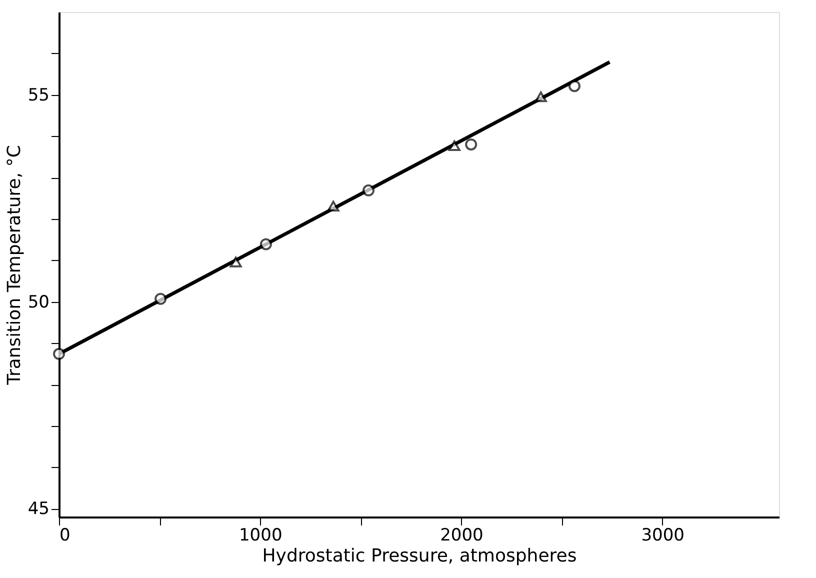  I want to click on y-axis-title: Transition Temperature, °C, so click(14, 265).